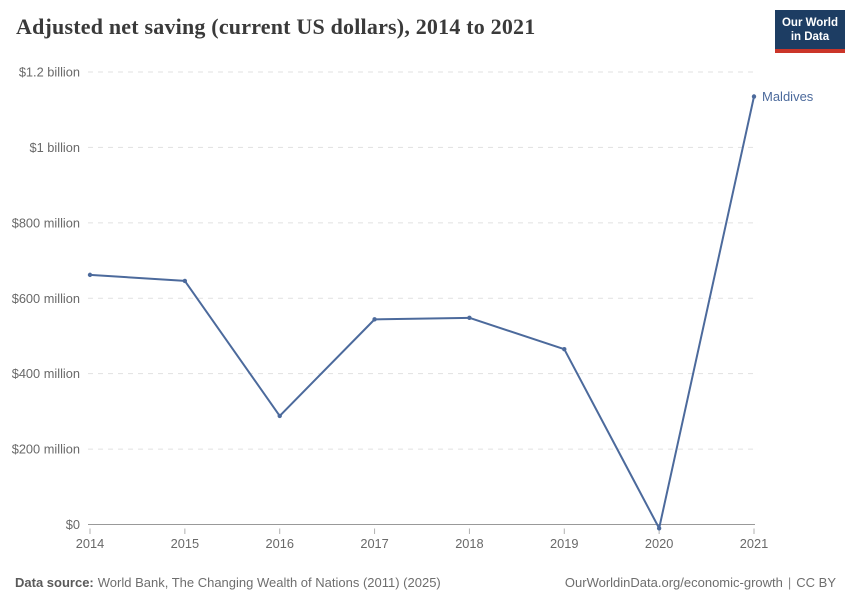  I want to click on y-axis-tick-label: $1.2 billion, so click(49, 72).